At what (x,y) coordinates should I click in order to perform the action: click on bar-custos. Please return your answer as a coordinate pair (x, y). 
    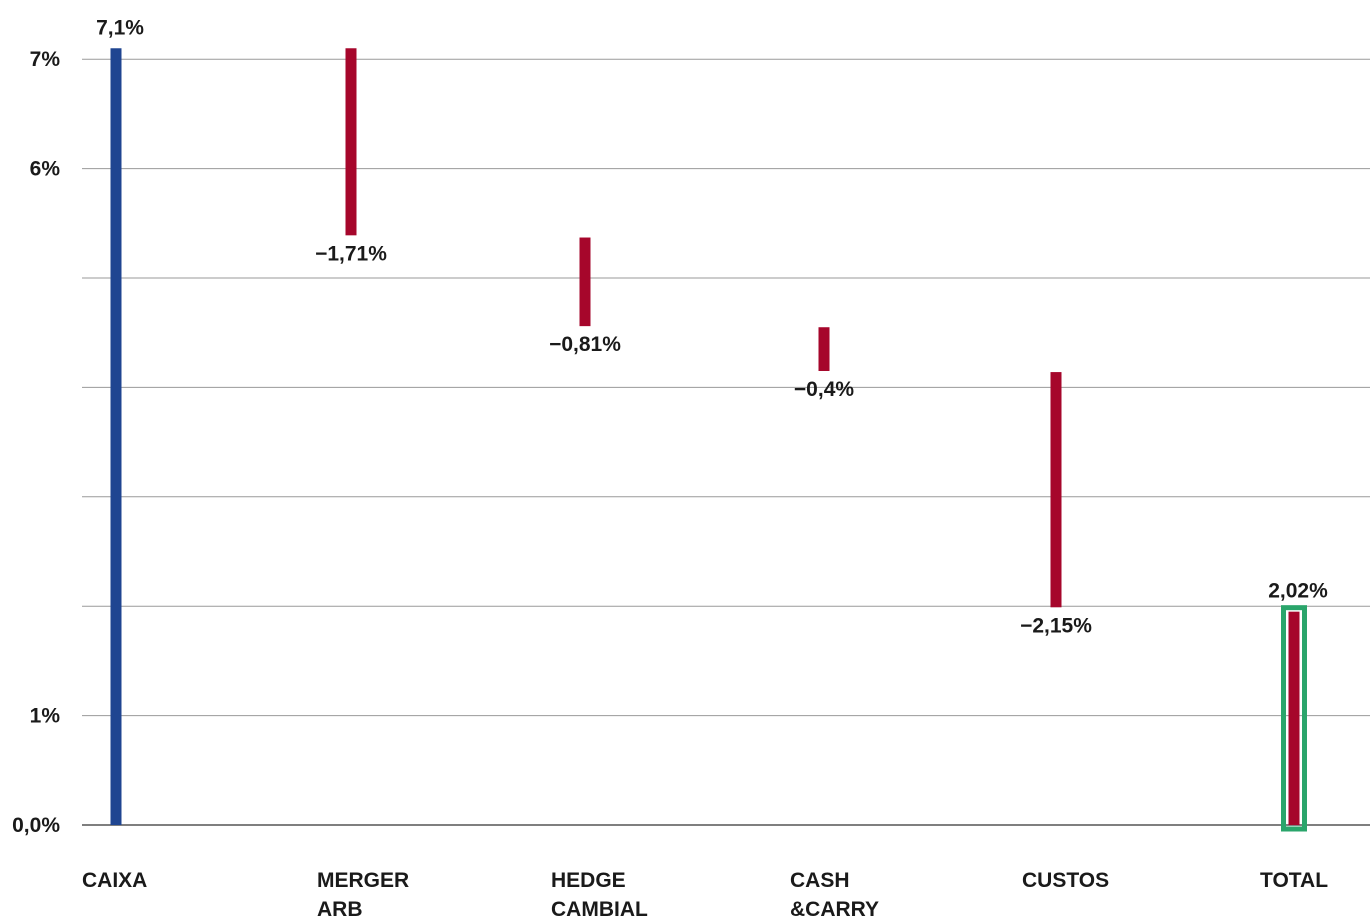
    Looking at the image, I should click on (1056, 490).